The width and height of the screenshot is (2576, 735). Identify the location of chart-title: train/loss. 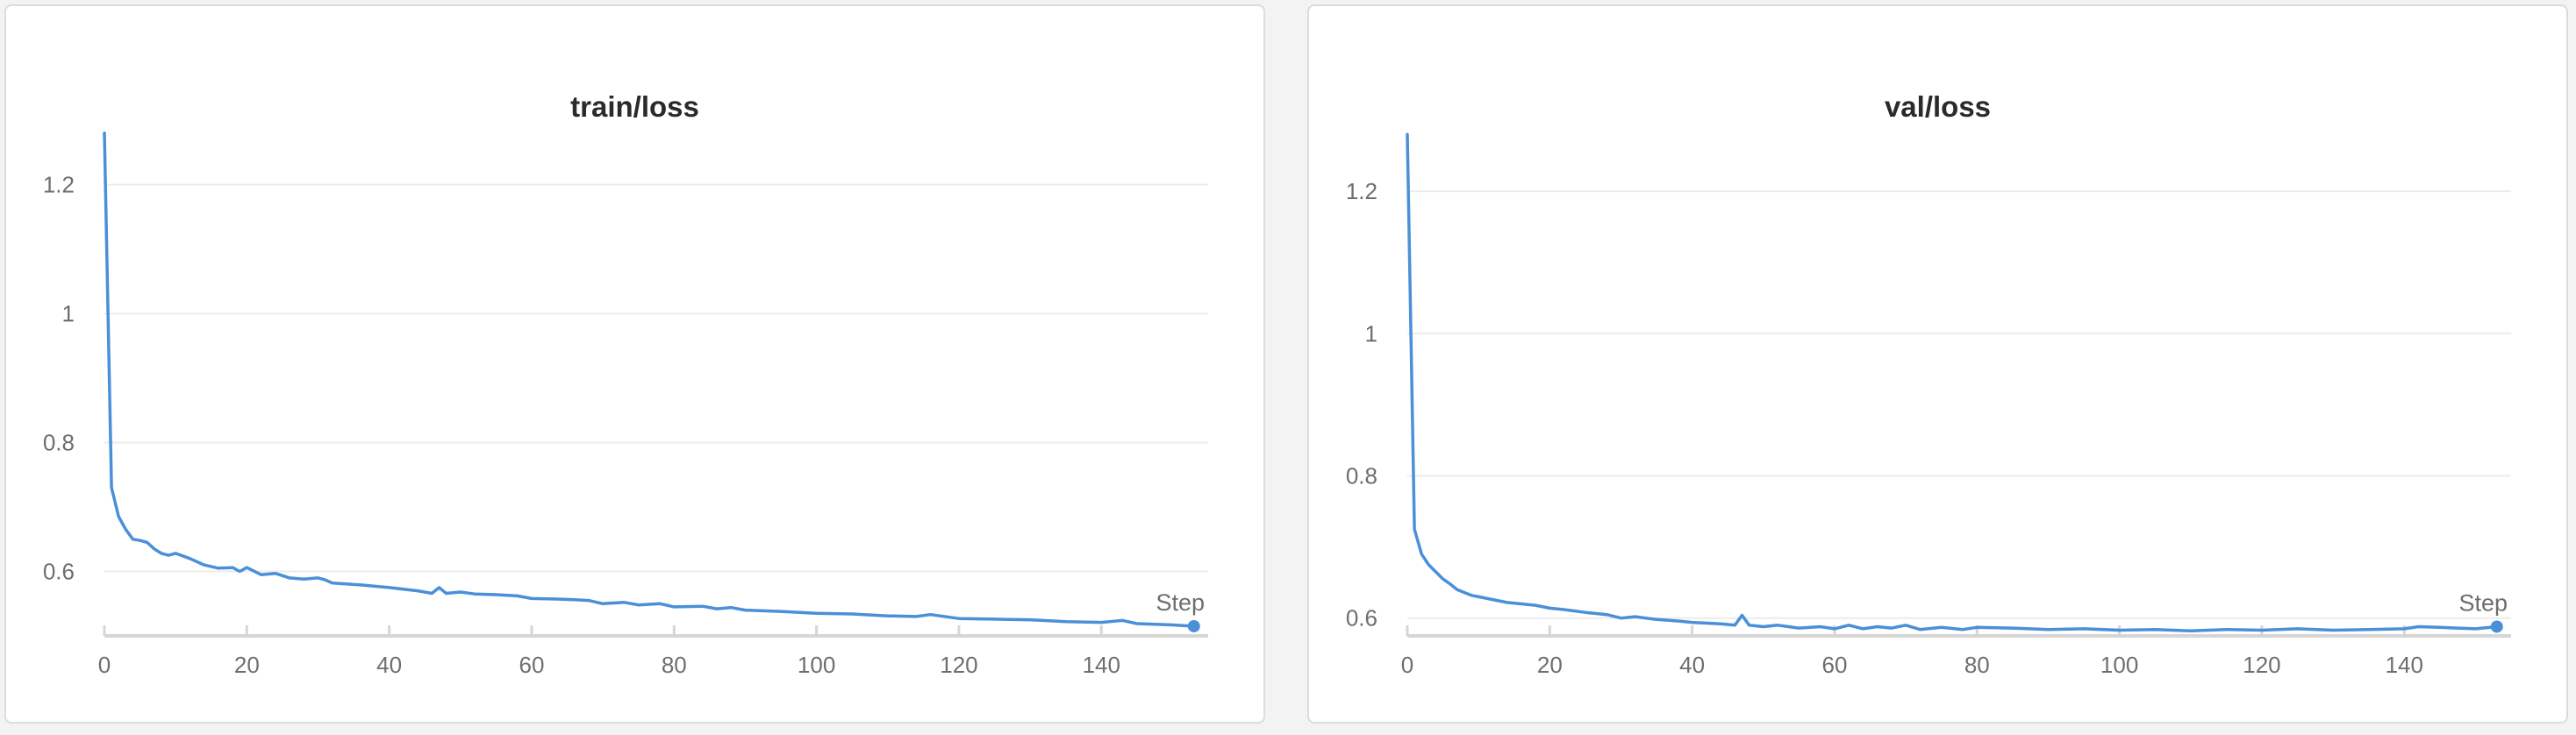
(634, 106).